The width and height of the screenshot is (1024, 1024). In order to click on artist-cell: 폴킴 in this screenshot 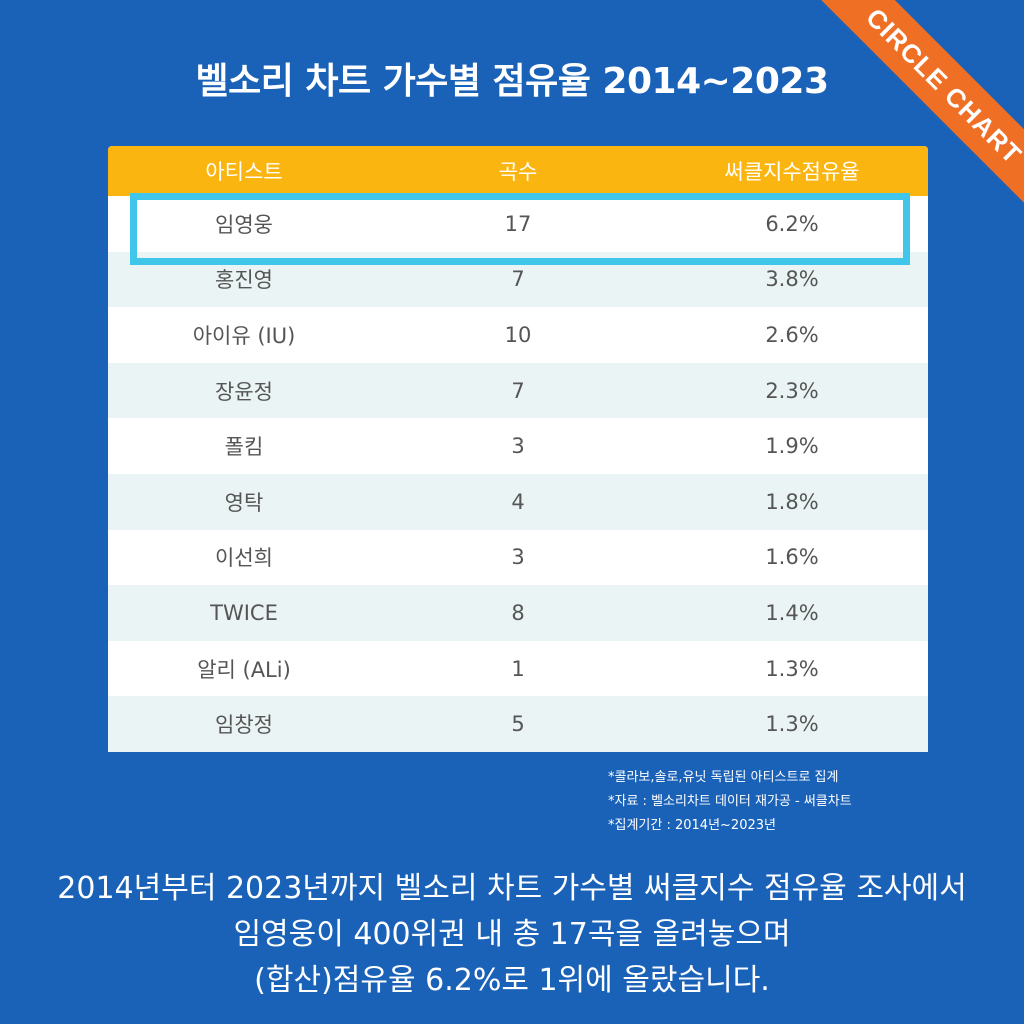, I will do `click(244, 447)`.